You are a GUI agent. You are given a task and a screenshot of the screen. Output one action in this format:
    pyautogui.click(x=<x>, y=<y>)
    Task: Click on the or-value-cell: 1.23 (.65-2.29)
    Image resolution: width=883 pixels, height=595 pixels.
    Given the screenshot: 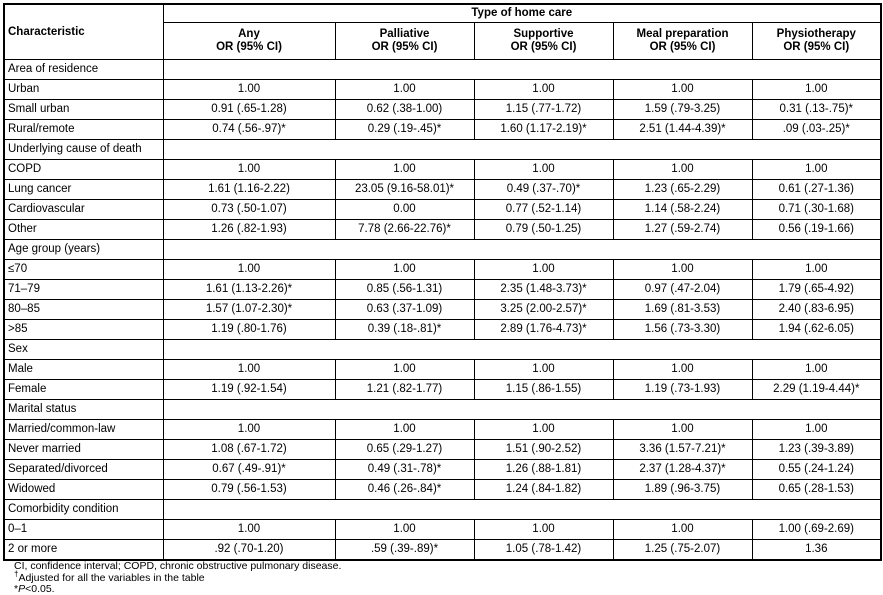 What is the action you would take?
    pyautogui.click(x=682, y=190)
    